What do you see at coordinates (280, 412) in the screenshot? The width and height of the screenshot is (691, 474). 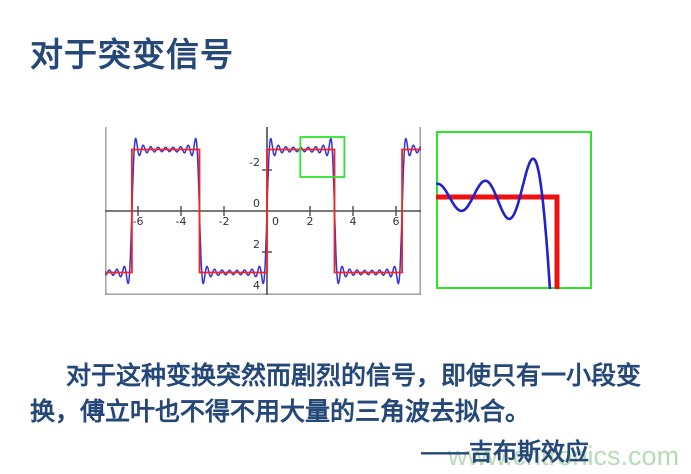 I see `body-text-line2: 换，傅立叶也不得不用大量的三角波去拟合。` at bounding box center [280, 412].